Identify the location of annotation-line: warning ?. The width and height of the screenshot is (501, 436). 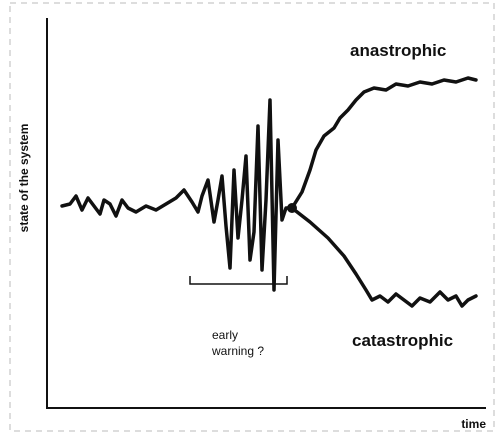
(237, 351).